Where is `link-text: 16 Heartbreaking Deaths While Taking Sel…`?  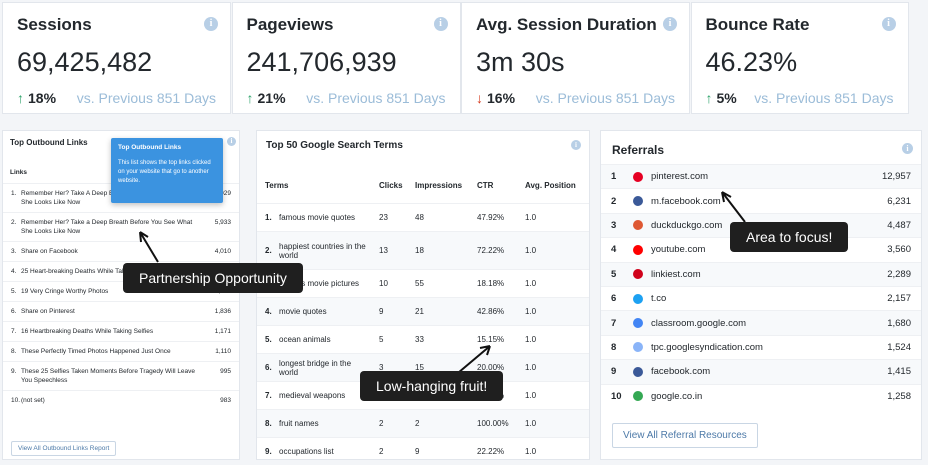
link-text: 16 Heartbreaking Deaths While Taking Sel… is located at coordinates (87, 331).